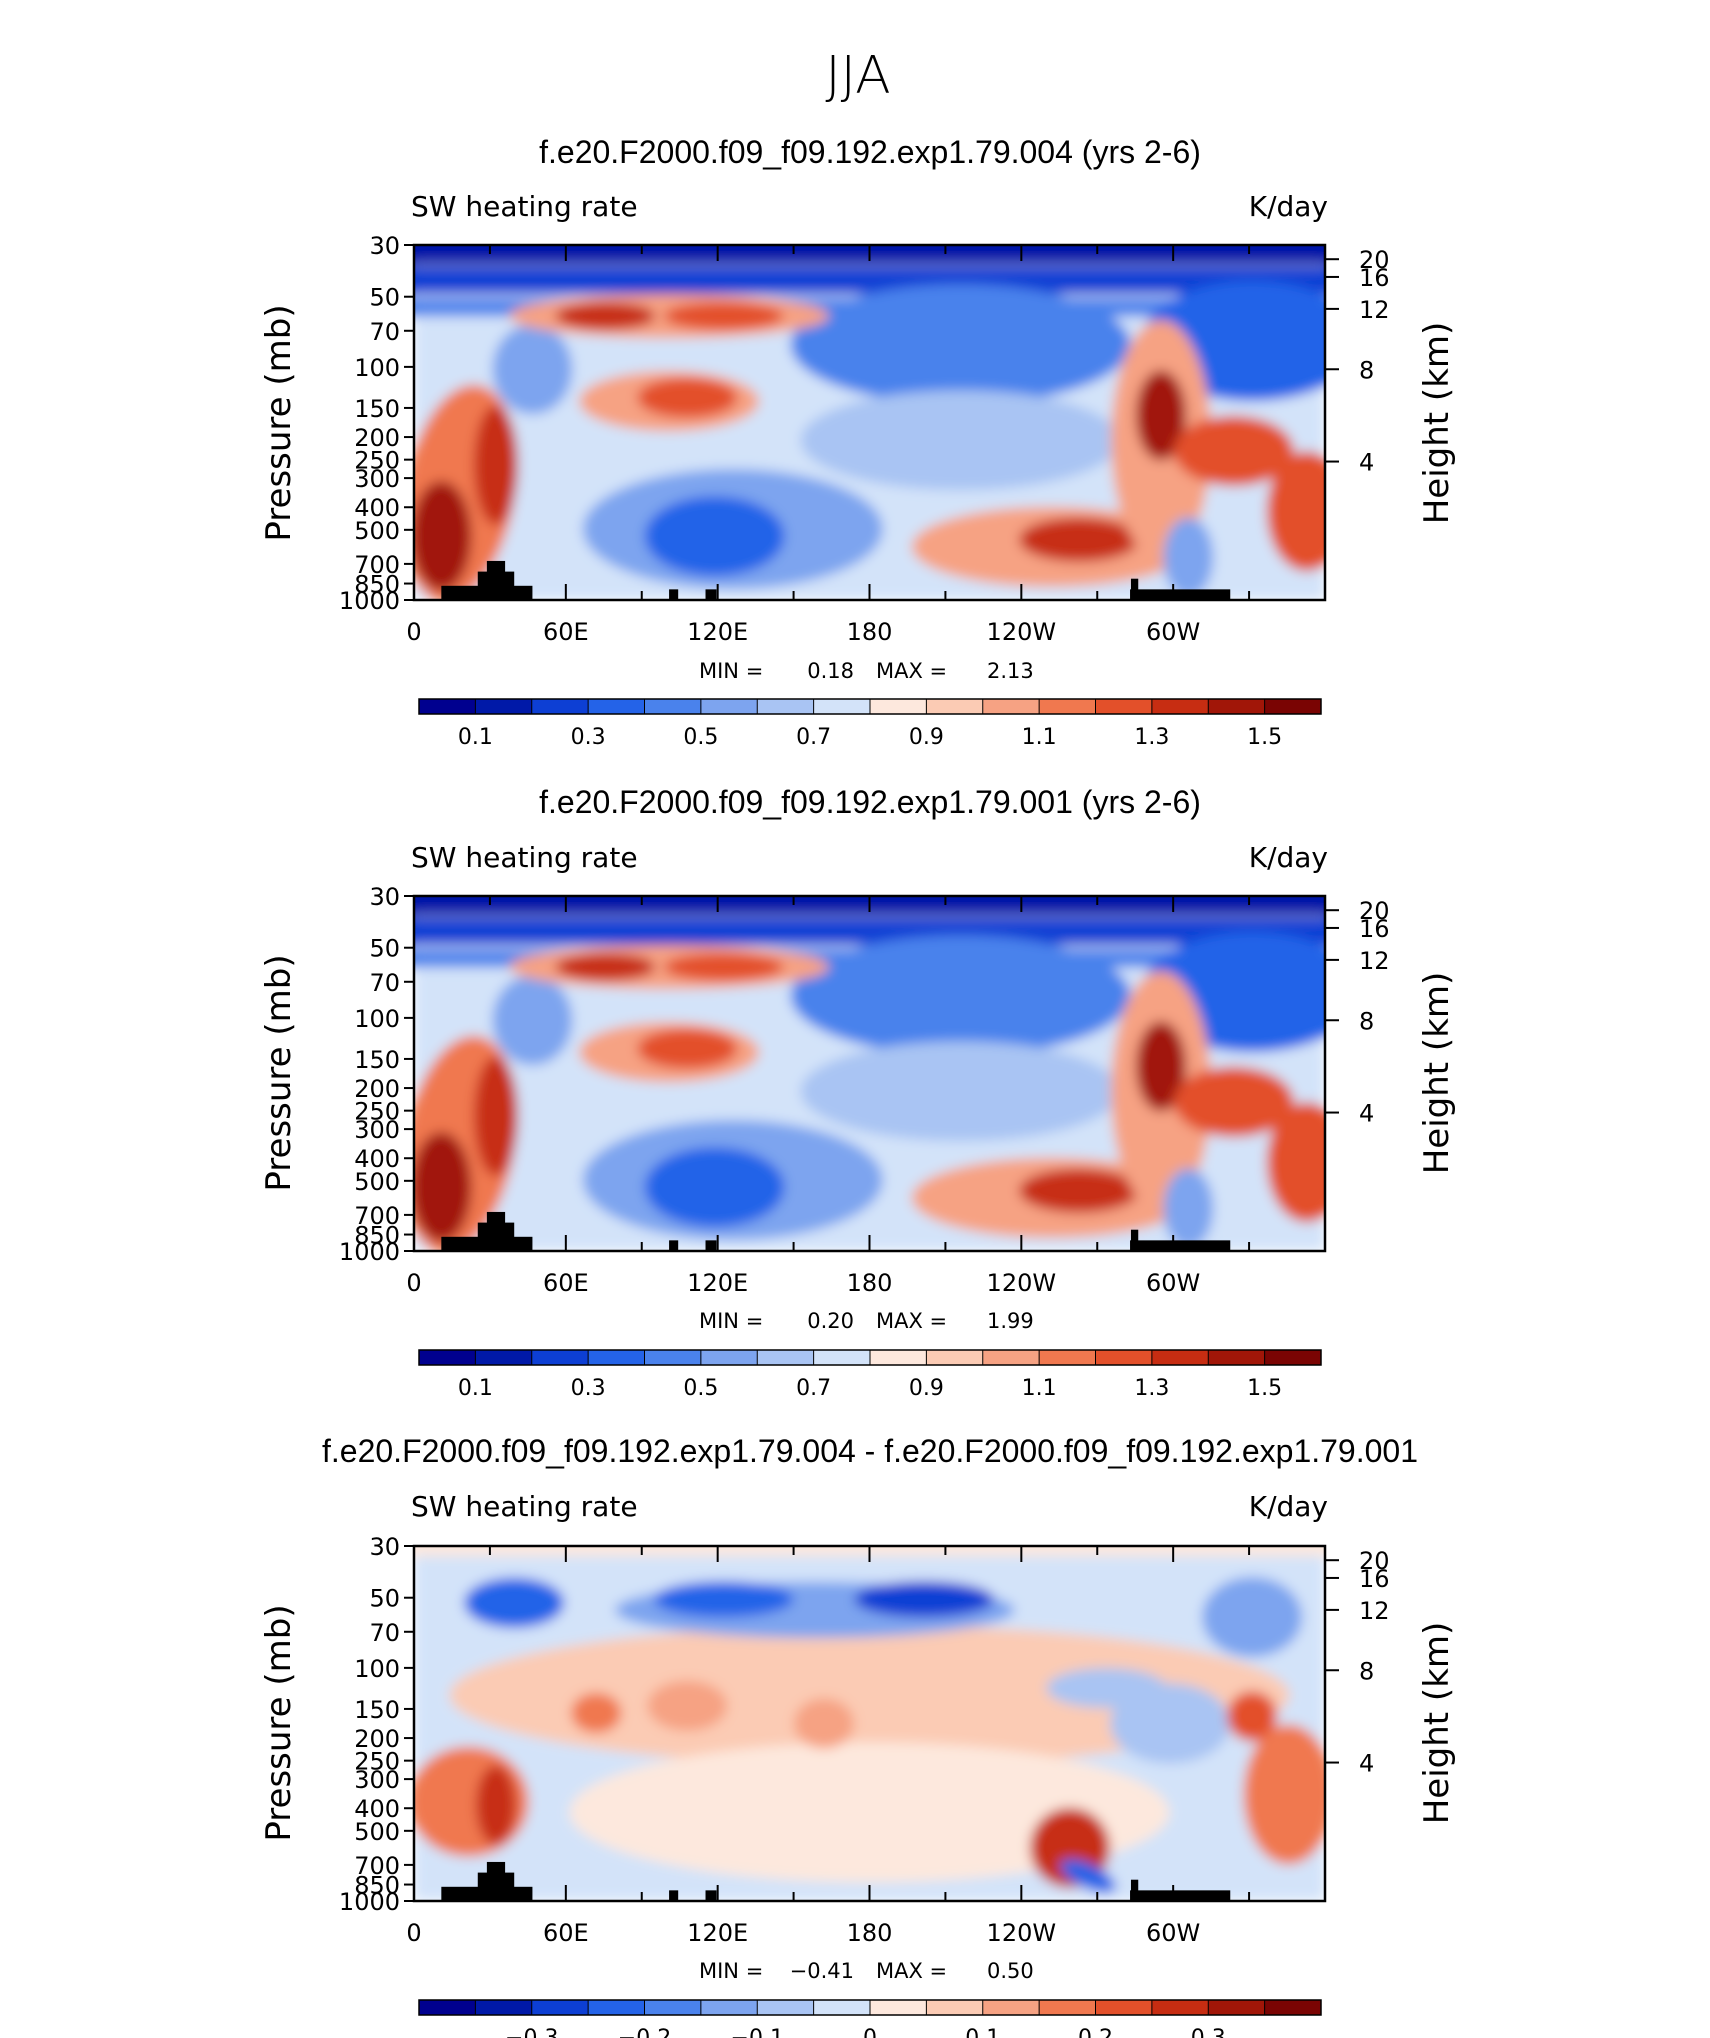 Image resolution: width=1710 pixels, height=2038 pixels. I want to click on colorbar: 0.1 0.3 0.5 0.7 0.9 1.1 1.3 1.5, so click(870, 724).